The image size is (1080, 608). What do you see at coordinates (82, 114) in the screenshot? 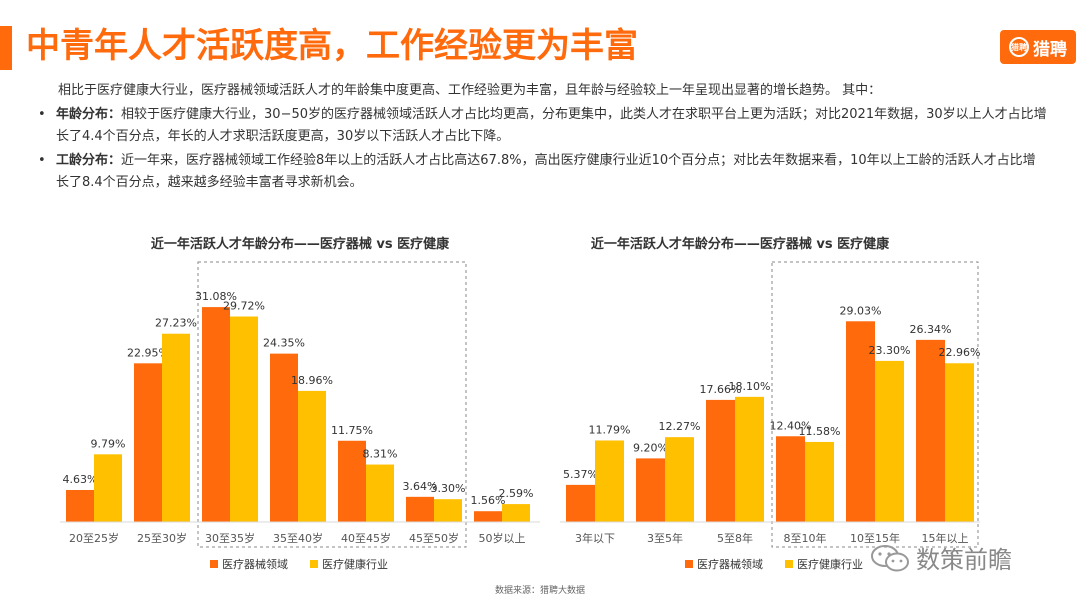
I see `bullet-keyword: 年龄分布` at bounding box center [82, 114].